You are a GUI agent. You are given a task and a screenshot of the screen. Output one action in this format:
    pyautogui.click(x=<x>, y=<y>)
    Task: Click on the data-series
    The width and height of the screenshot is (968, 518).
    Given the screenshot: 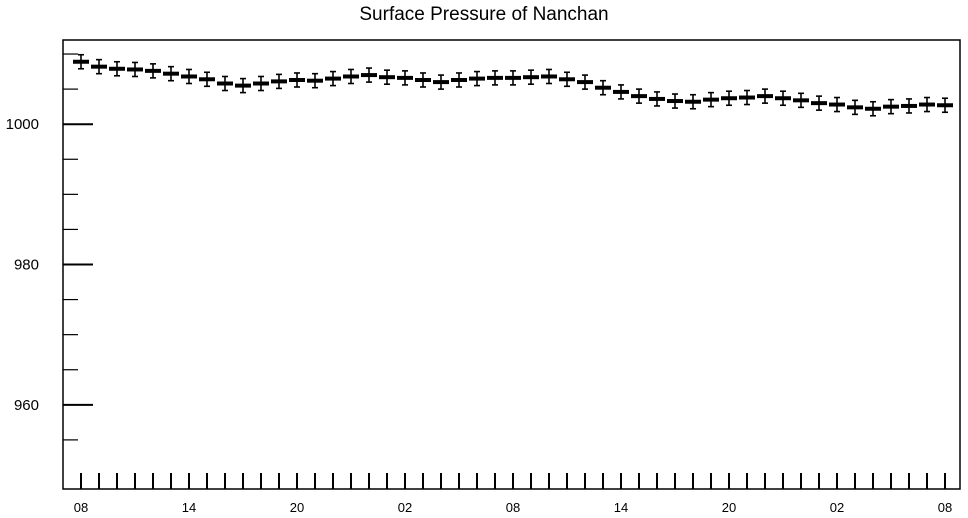 What is the action you would take?
    pyautogui.click(x=513, y=85)
    